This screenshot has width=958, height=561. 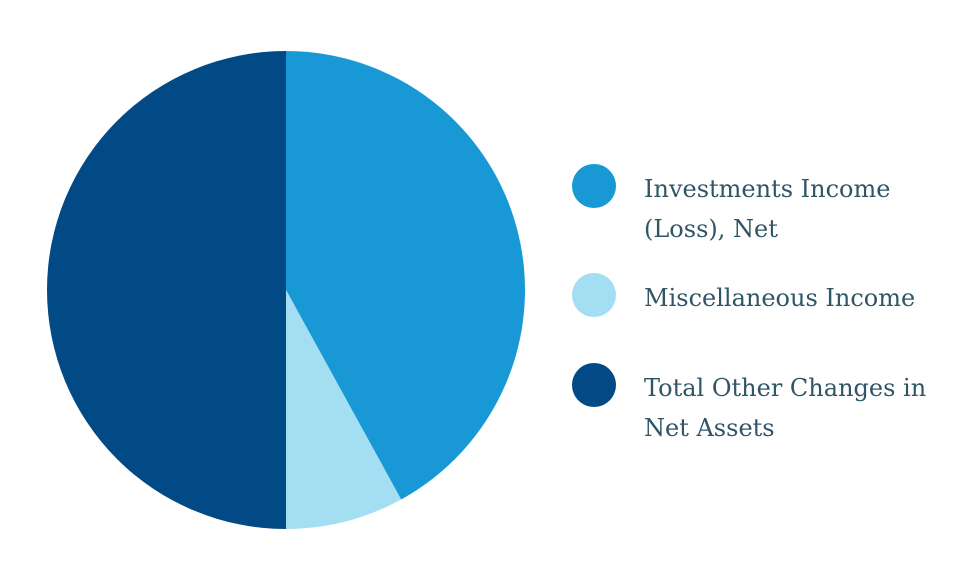 What do you see at coordinates (780, 298) in the screenshot?
I see `legend-label-miscellaneous: Miscellaneous Income` at bounding box center [780, 298].